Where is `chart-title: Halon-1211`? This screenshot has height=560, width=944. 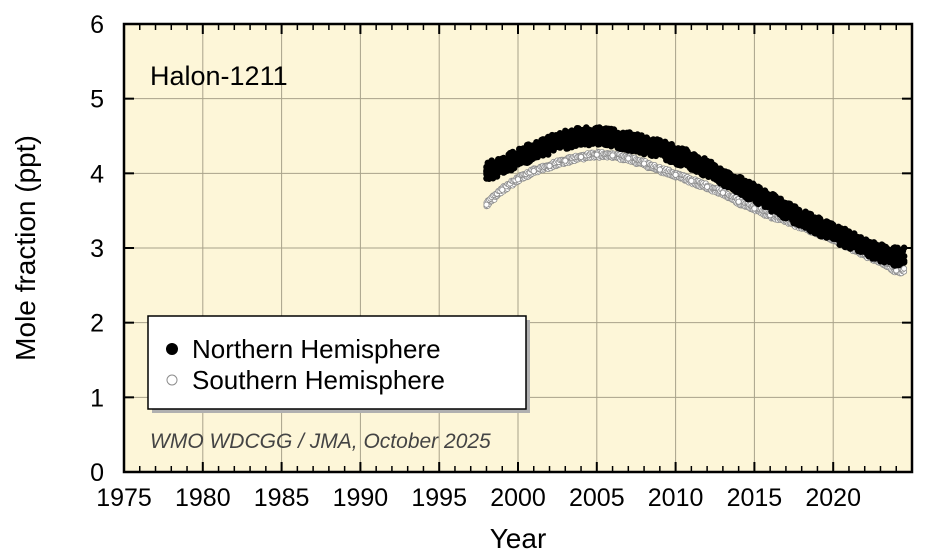 chart-title: Halon-1211 is located at coordinates (219, 76).